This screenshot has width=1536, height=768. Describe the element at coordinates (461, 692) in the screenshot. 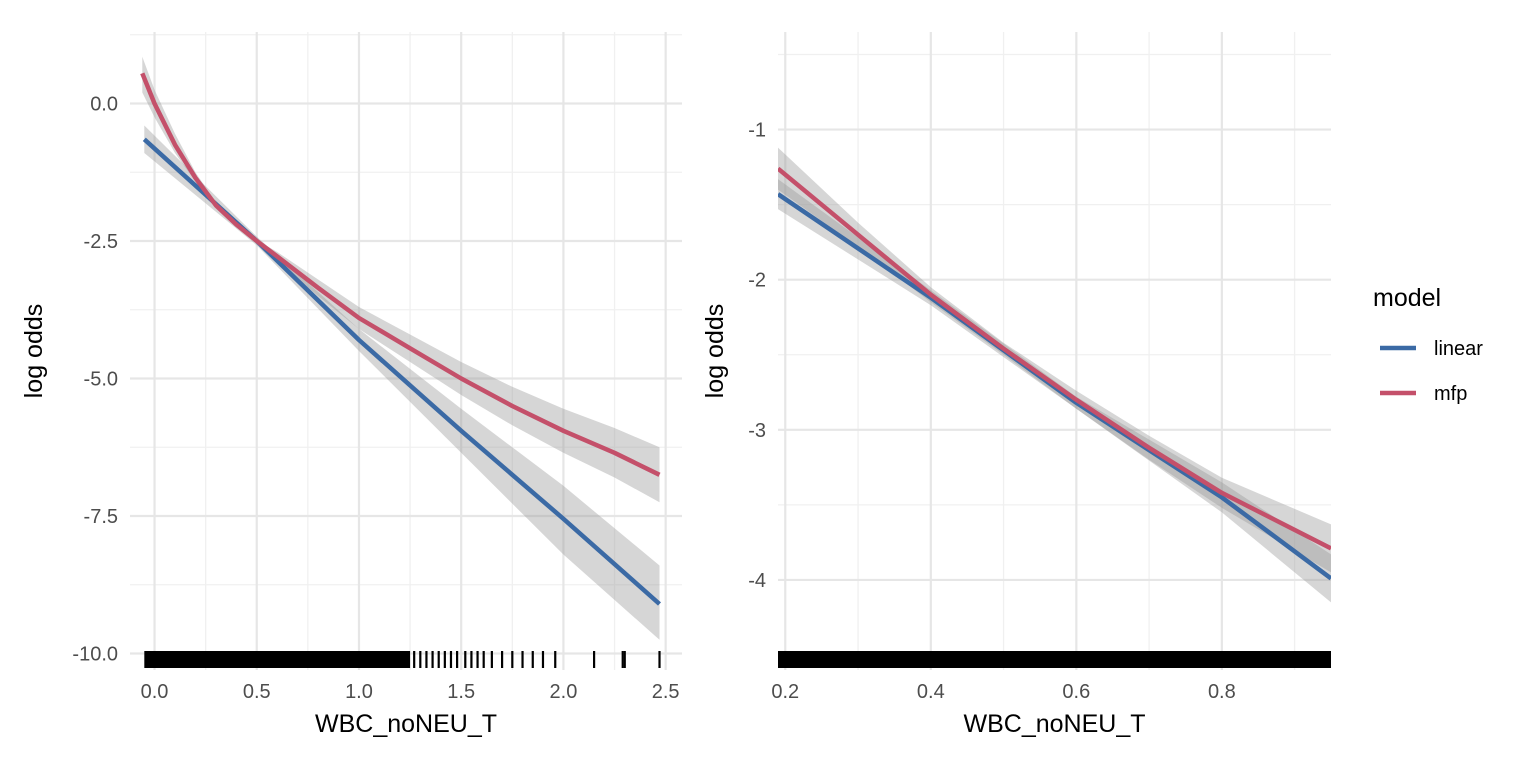

I see `x-tick-label: 1.5` at that location.